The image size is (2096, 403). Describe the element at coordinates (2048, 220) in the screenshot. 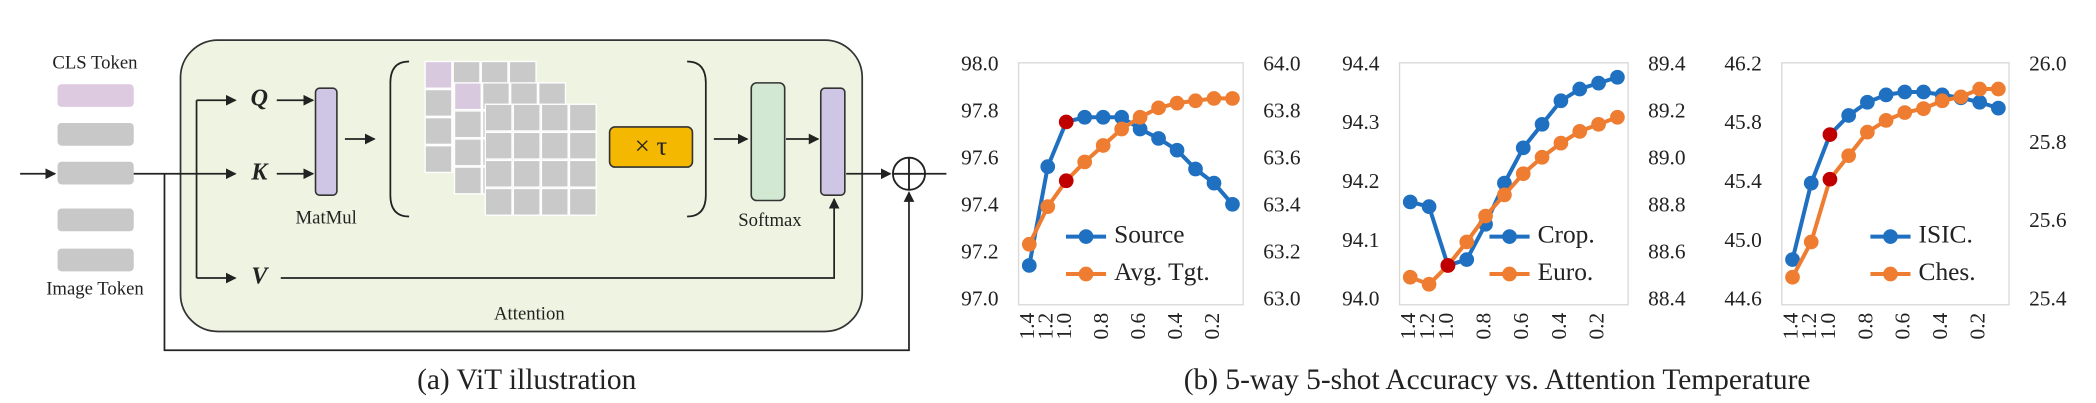

I see `y2-tick-label: 25.6` at that location.